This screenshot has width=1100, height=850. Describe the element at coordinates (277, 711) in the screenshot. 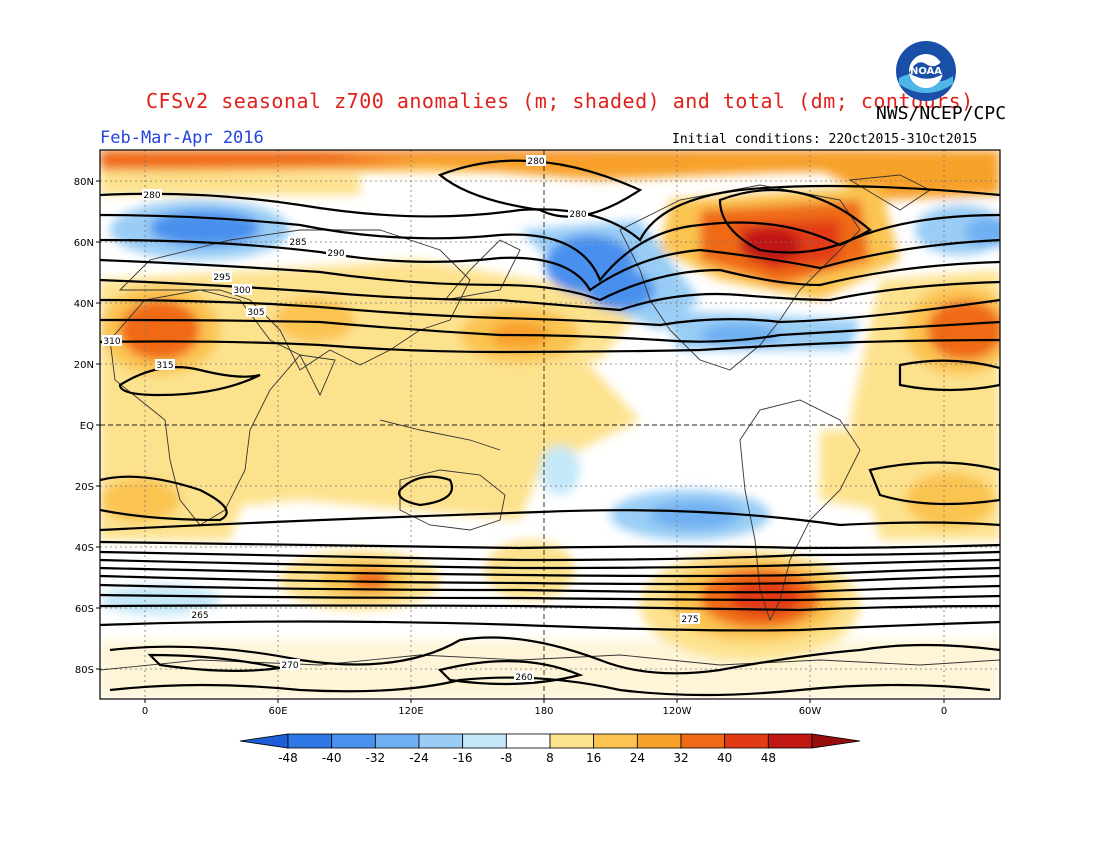

I see `lon-label: 60E` at that location.